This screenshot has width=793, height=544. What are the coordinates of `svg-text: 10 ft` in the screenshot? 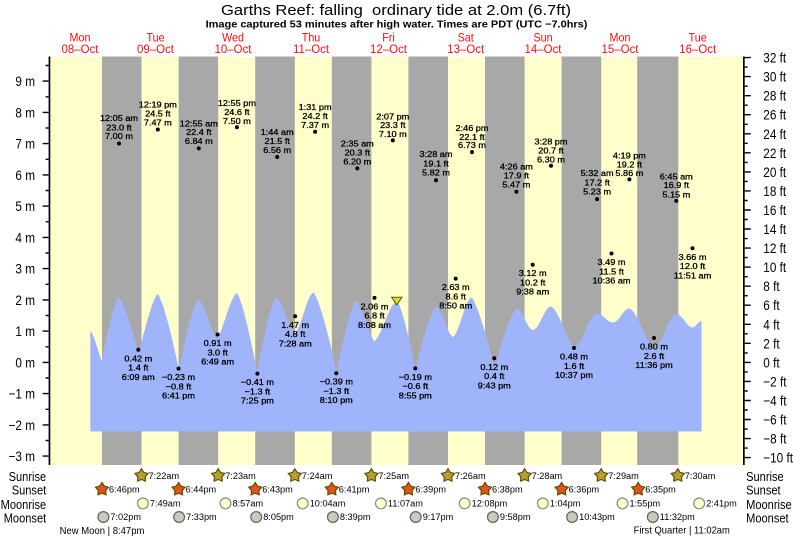 It's located at (774, 267).